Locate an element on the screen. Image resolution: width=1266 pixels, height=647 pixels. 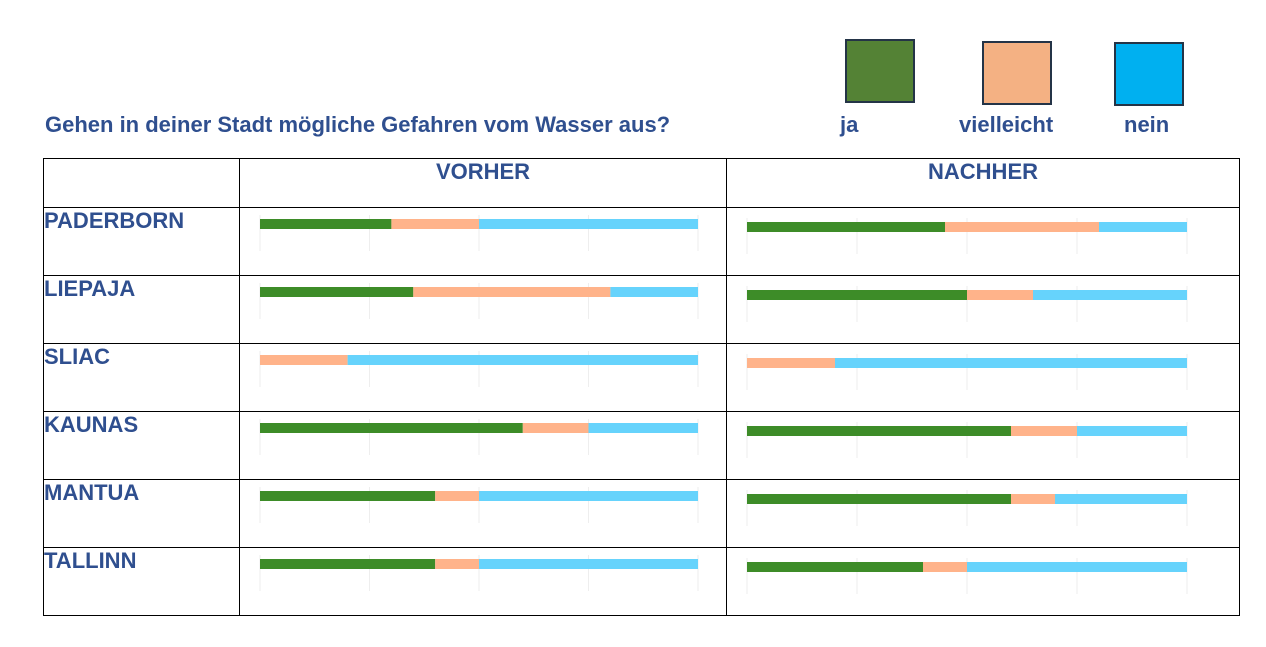
table-row: MANTUA is located at coordinates (641, 513).